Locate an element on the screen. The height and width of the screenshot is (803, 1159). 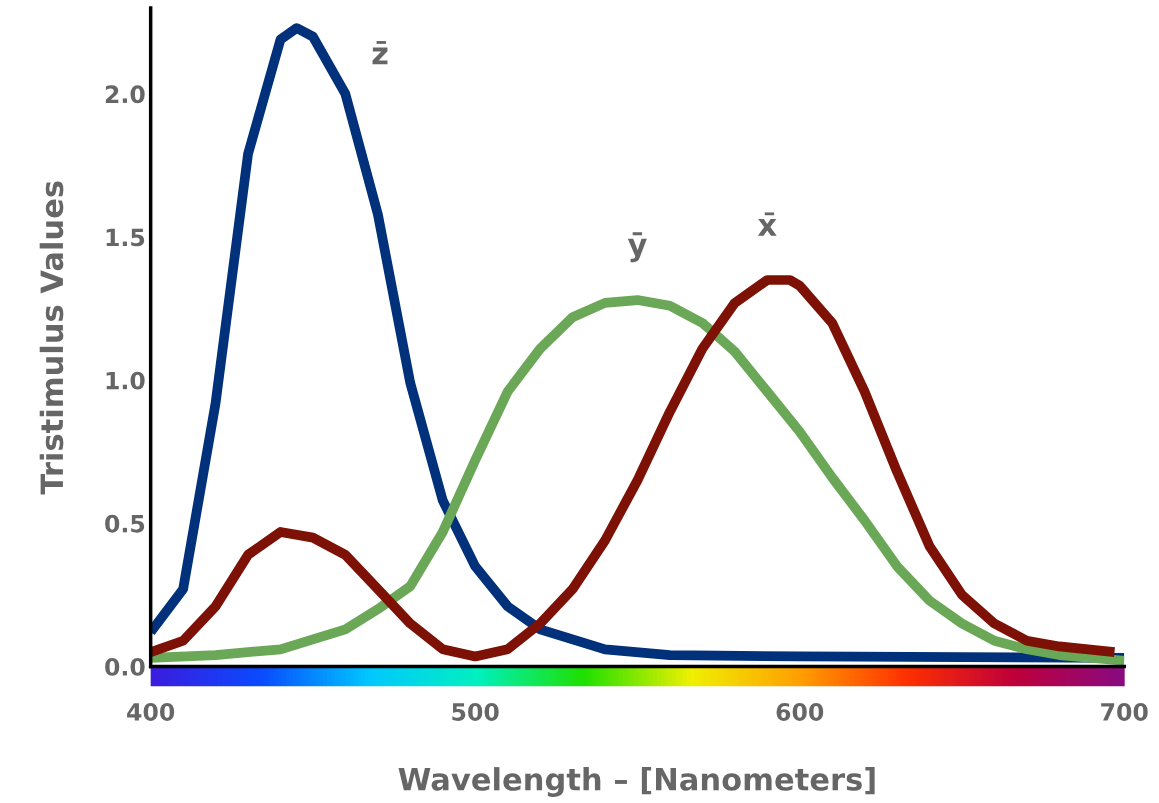
x-tick-label: 600 is located at coordinates (800, 712).